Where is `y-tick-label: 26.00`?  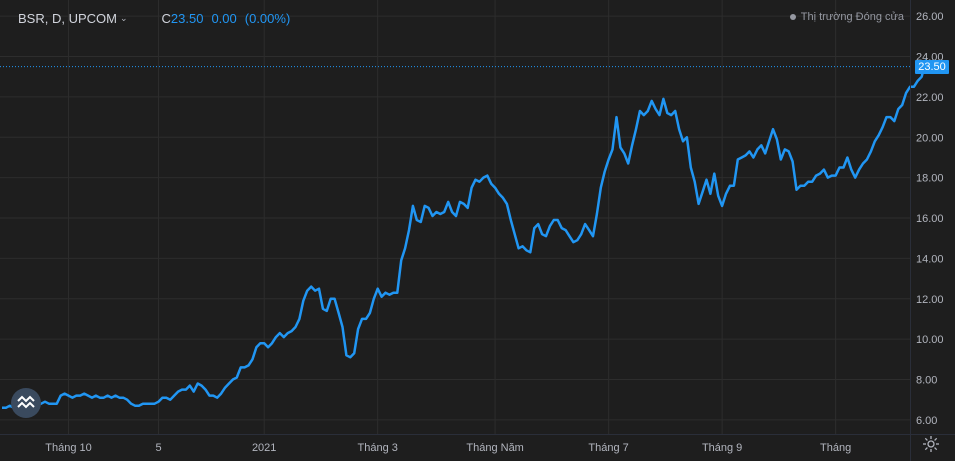 y-tick-label: 26.00 is located at coordinates (930, 17).